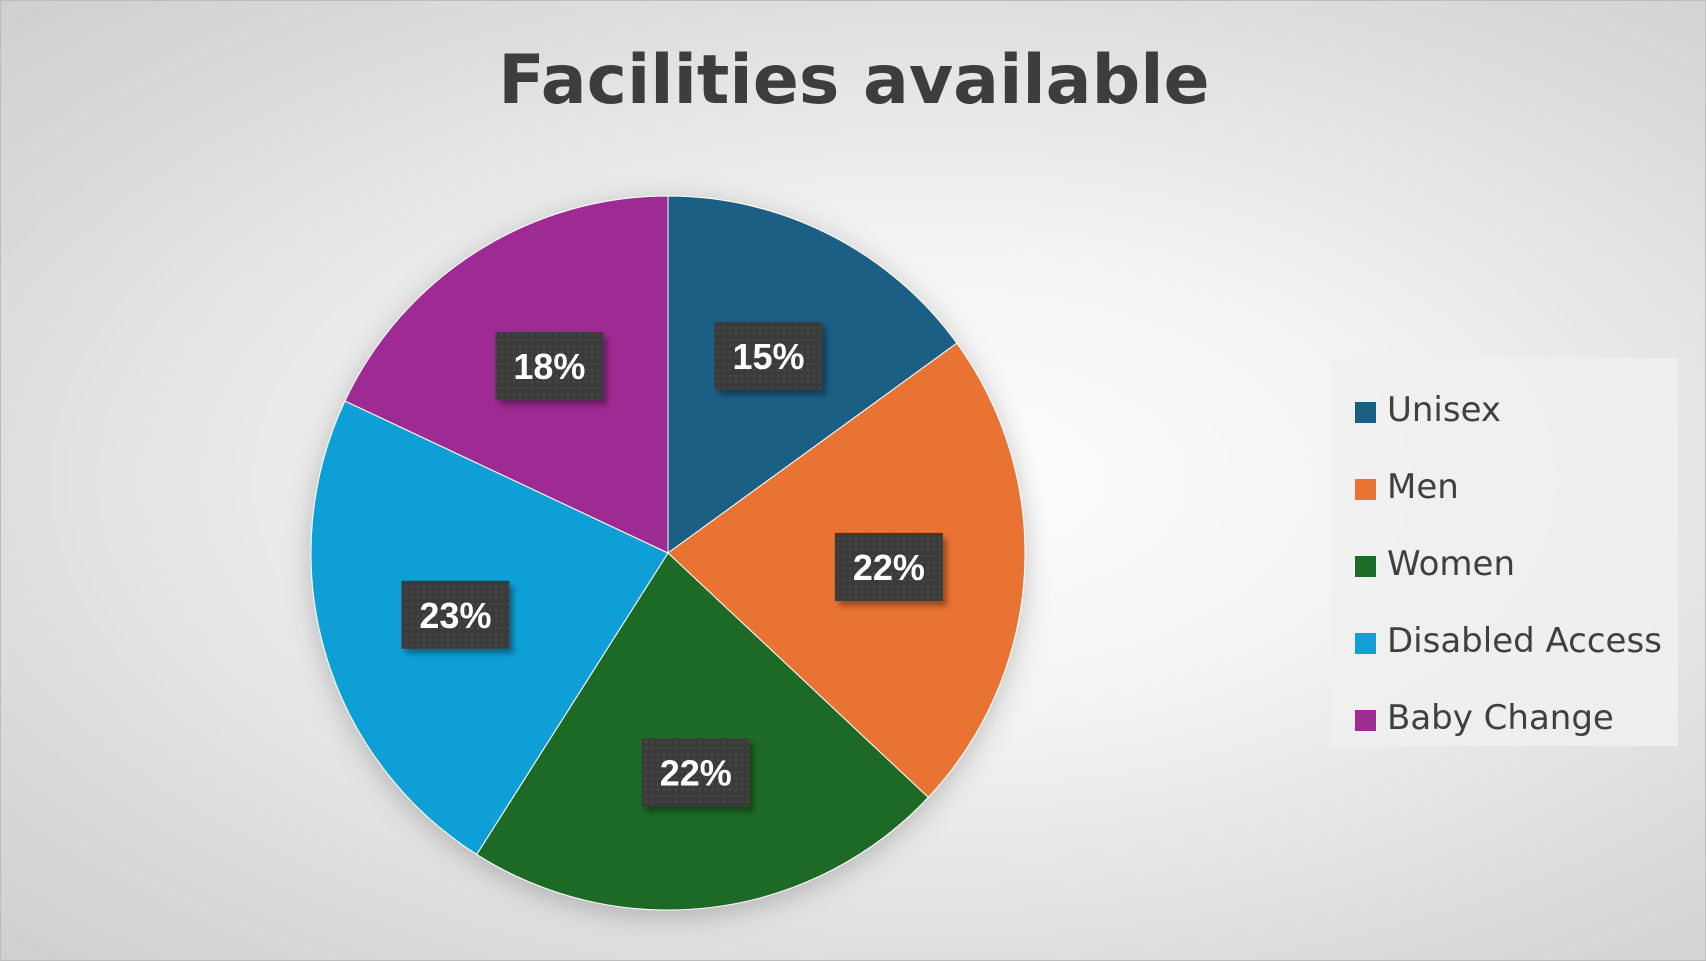 This screenshot has height=962, width=1706. I want to click on legend-item-disabled-access: Disabled Access, so click(1505, 645).